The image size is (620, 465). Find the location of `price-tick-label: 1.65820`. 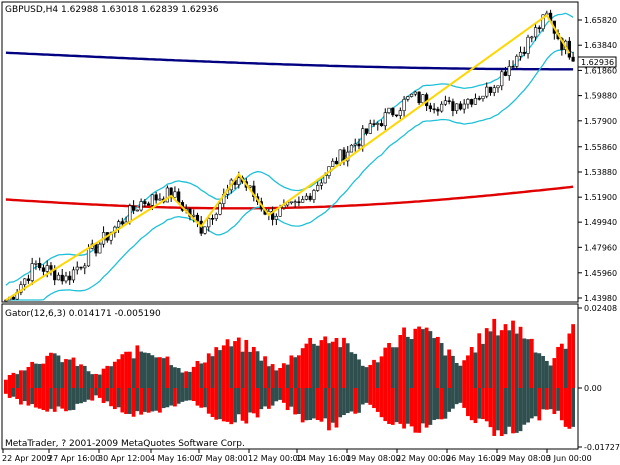

price-tick-label: 1.65820 is located at coordinates (600, 20).